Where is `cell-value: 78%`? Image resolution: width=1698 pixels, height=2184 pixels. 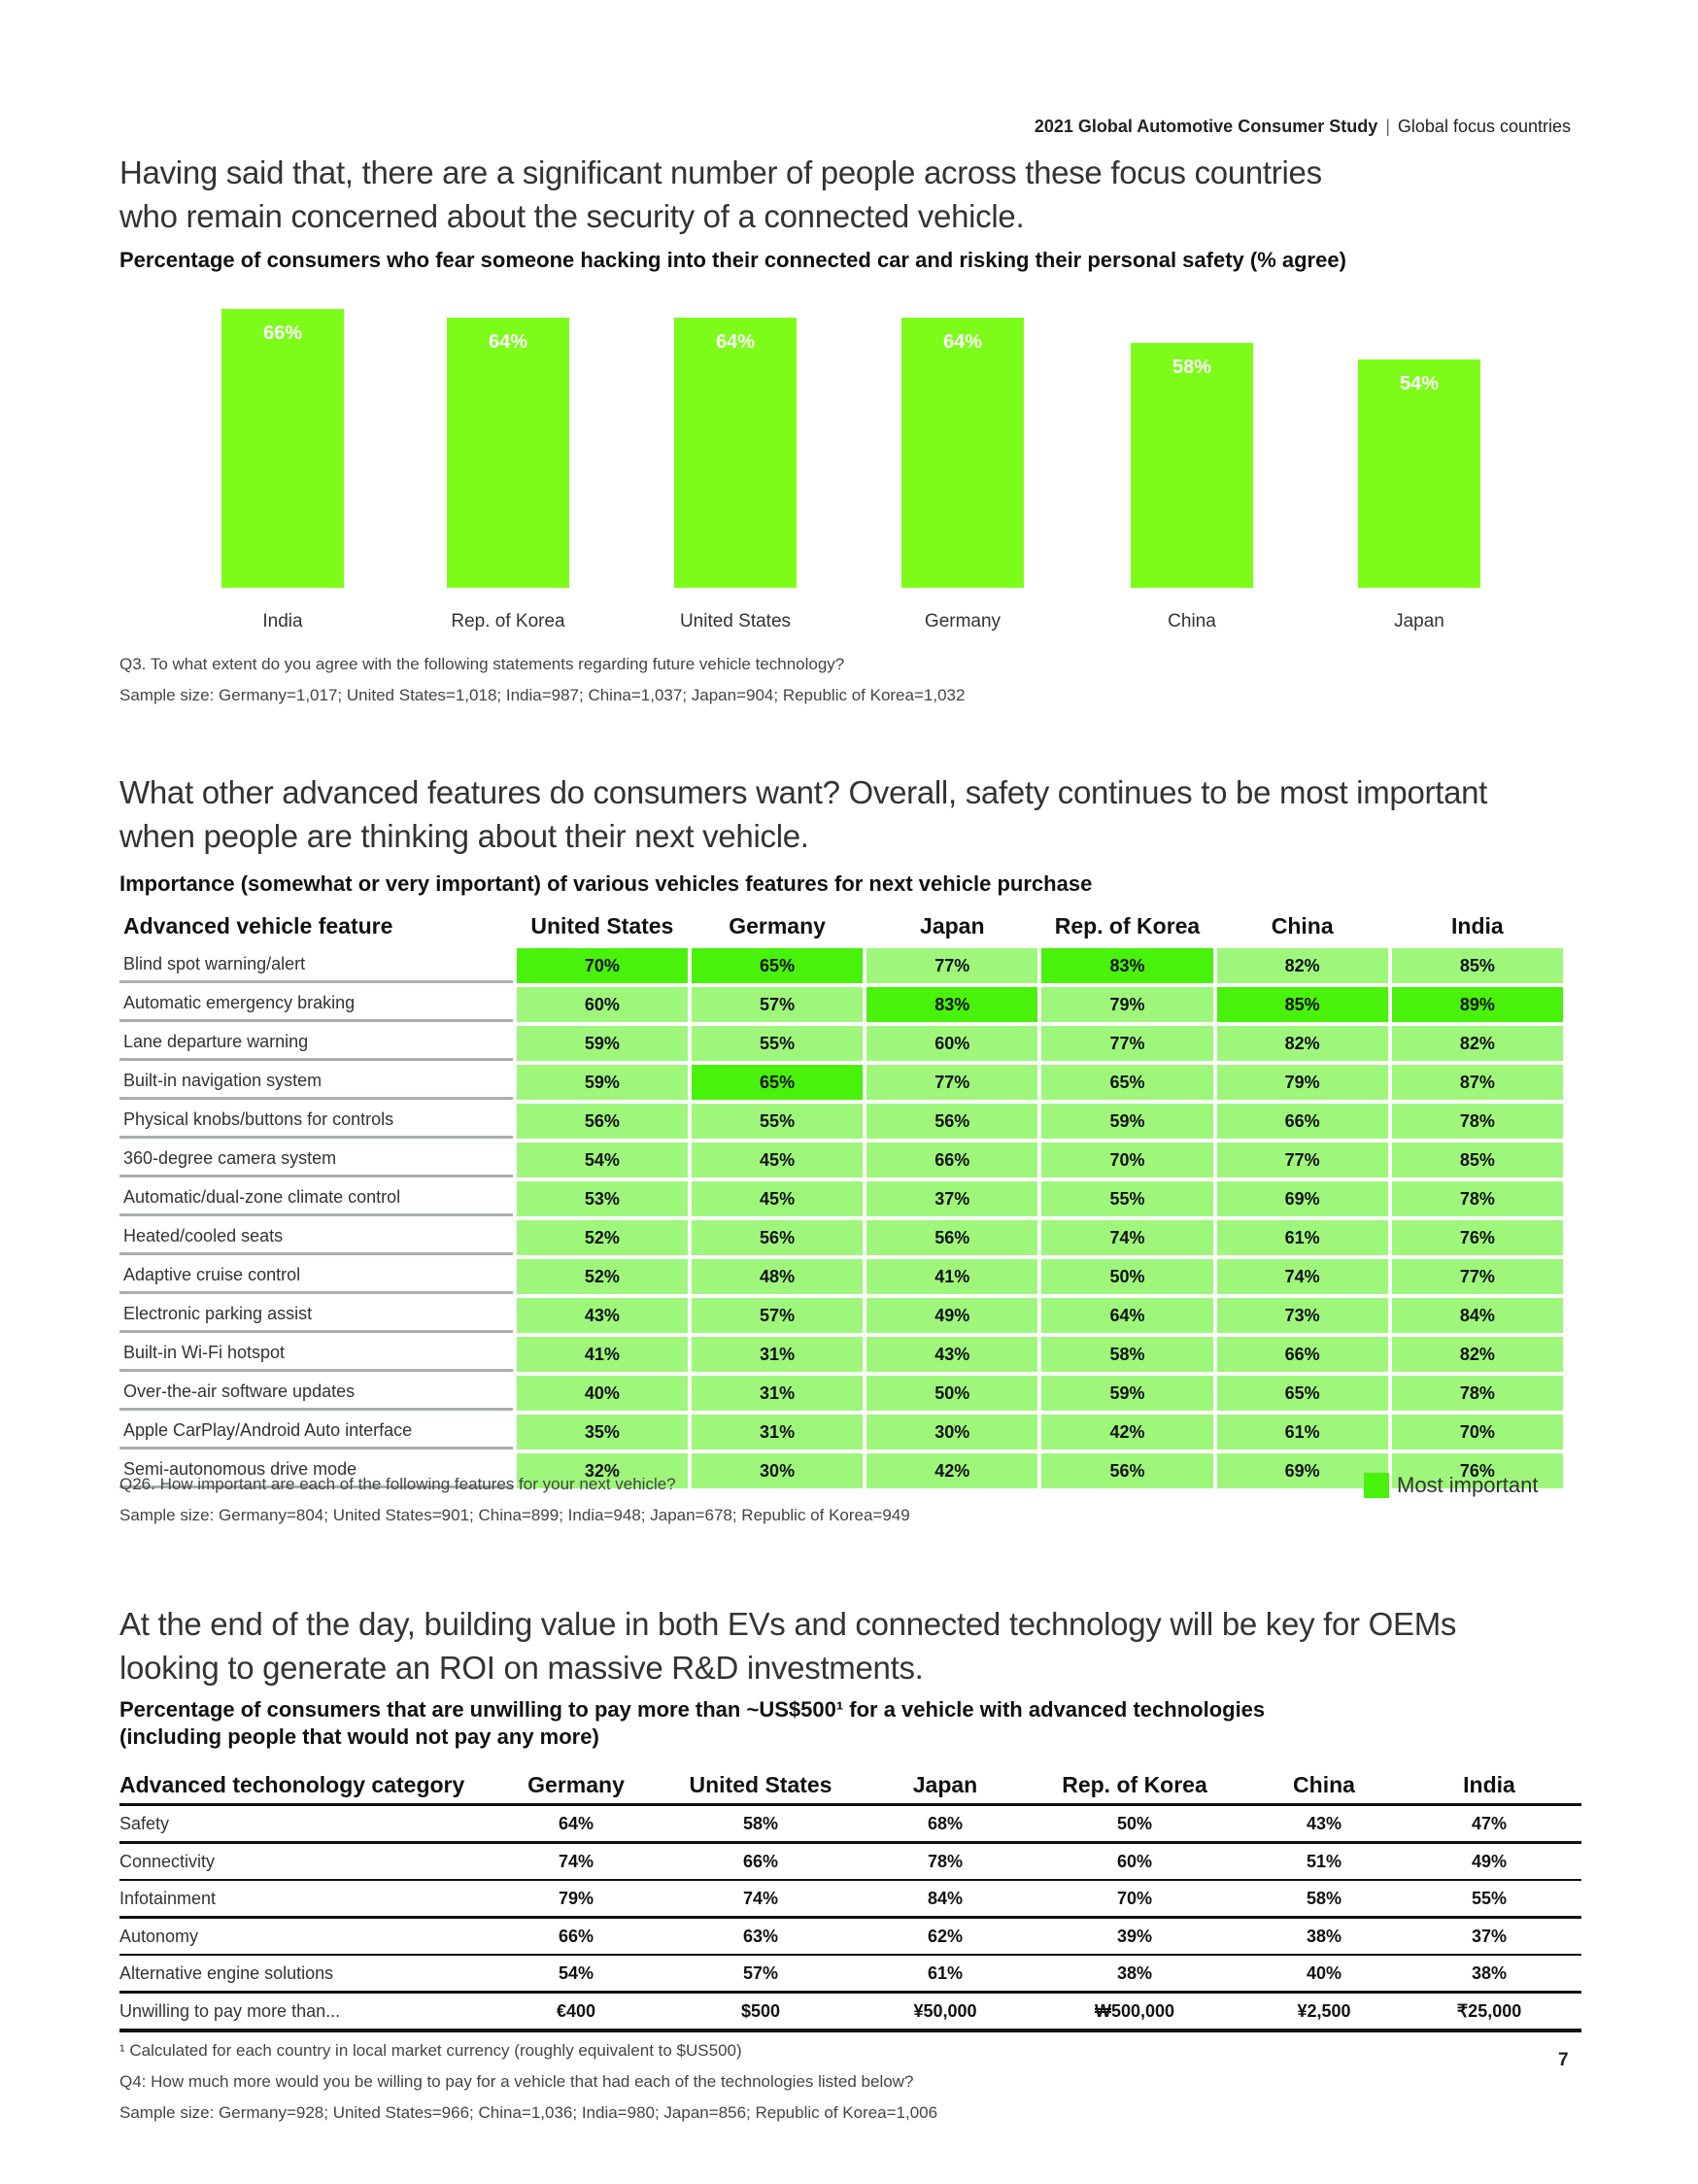
cell-value: 78% is located at coordinates (1477, 1196).